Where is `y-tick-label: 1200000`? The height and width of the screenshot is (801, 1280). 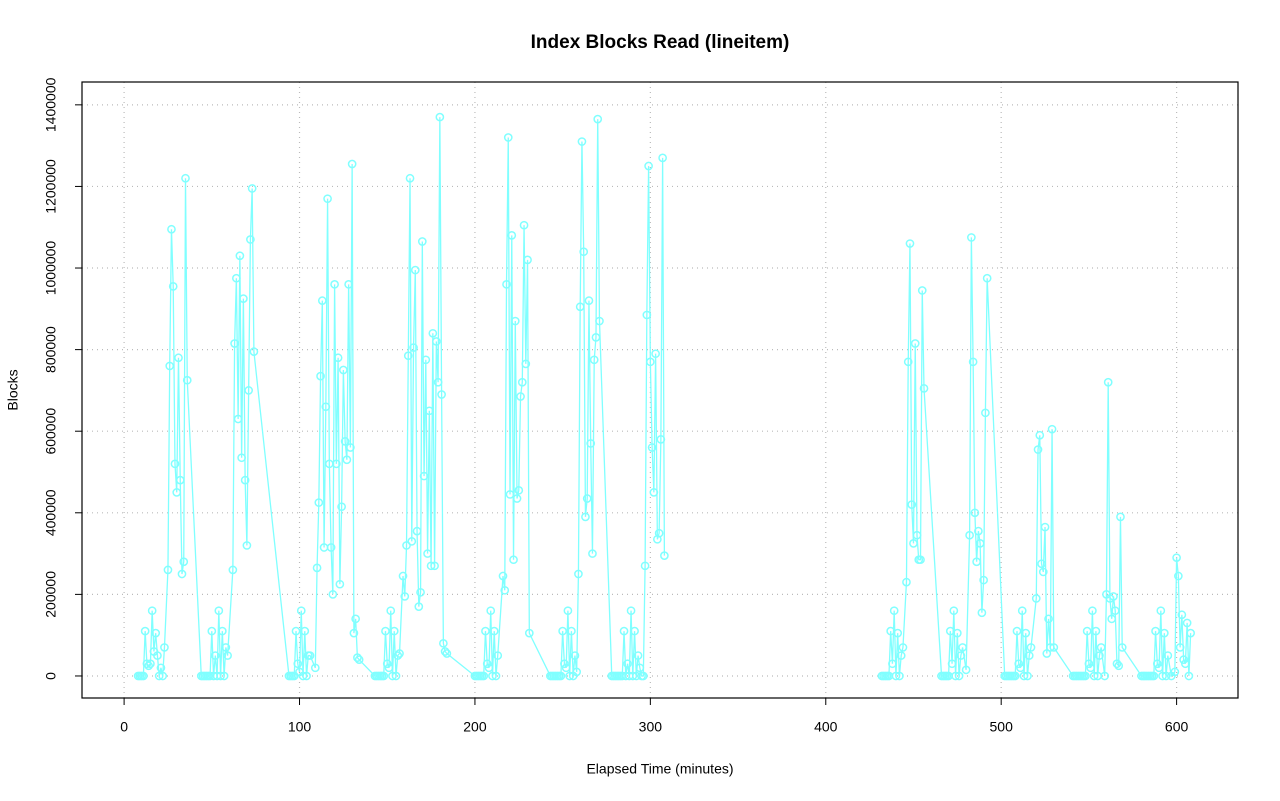 y-tick-label: 1200000 is located at coordinates (51, 186).